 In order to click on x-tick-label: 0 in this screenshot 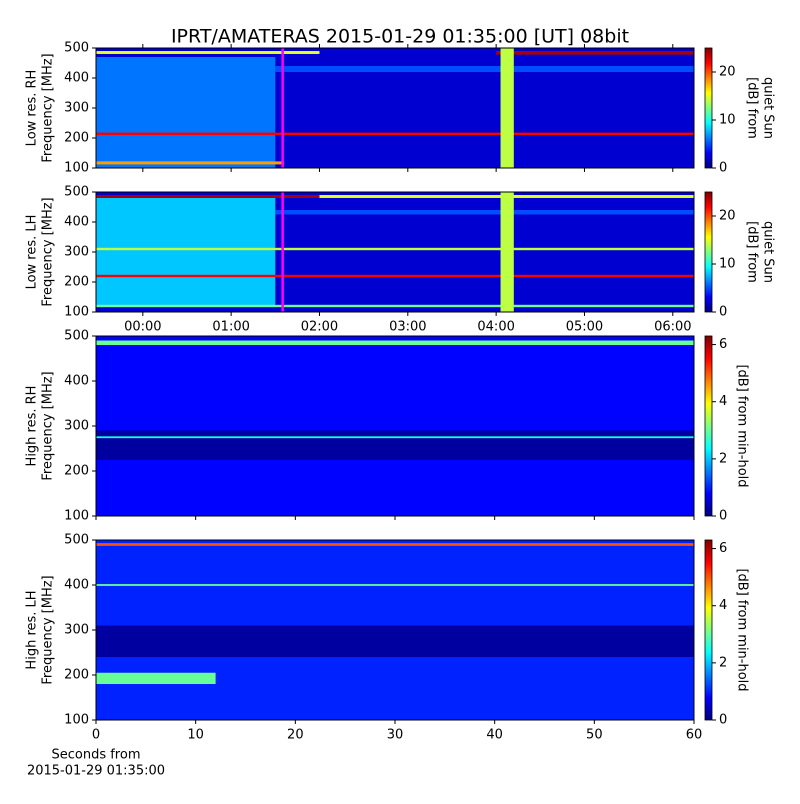, I will do `click(96, 735)`.